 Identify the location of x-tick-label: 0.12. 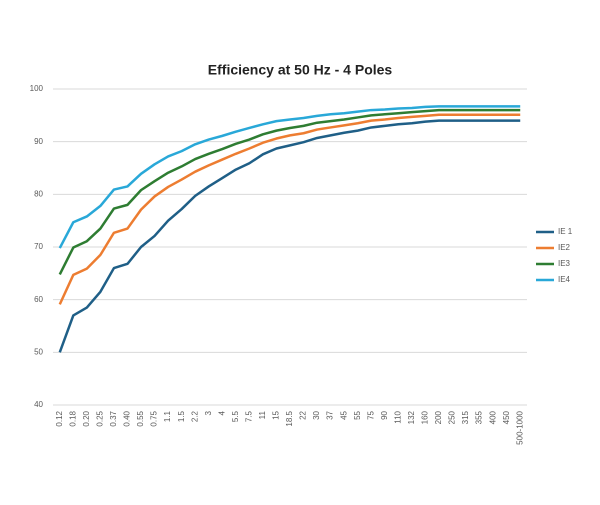
(59, 418).